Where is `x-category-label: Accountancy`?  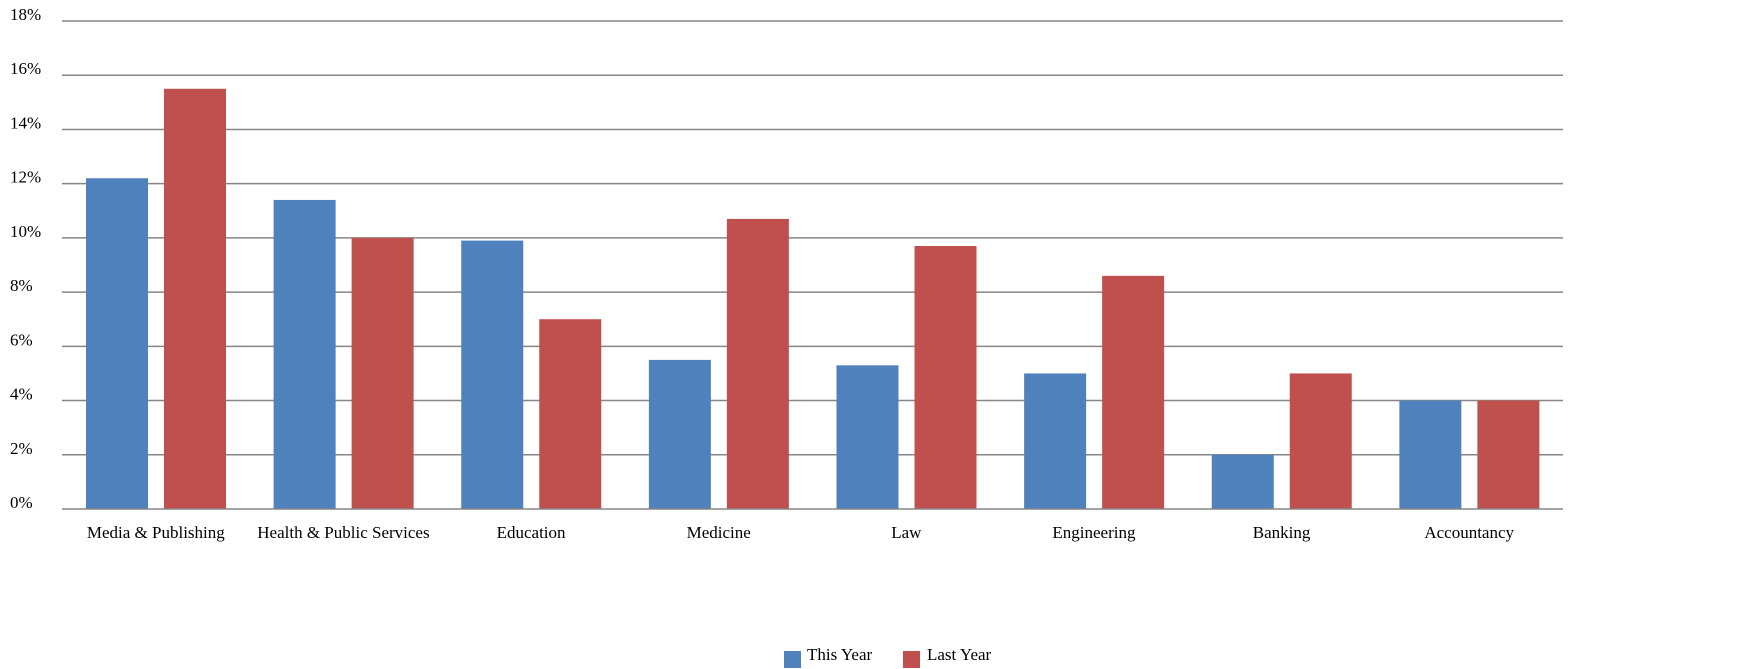
x-category-label: Accountancy is located at coordinates (1469, 532).